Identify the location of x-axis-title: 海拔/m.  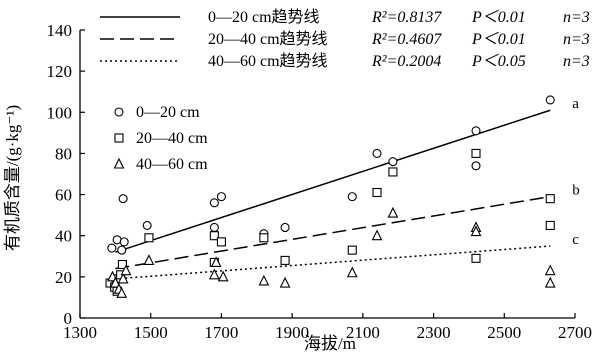
(330, 343).